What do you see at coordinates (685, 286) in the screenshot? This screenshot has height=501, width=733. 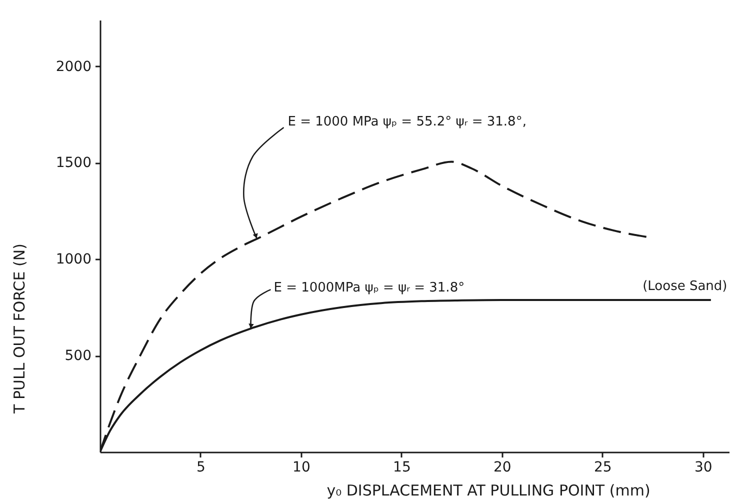 I see `annotation: (Loose Sand)` at bounding box center [685, 286].